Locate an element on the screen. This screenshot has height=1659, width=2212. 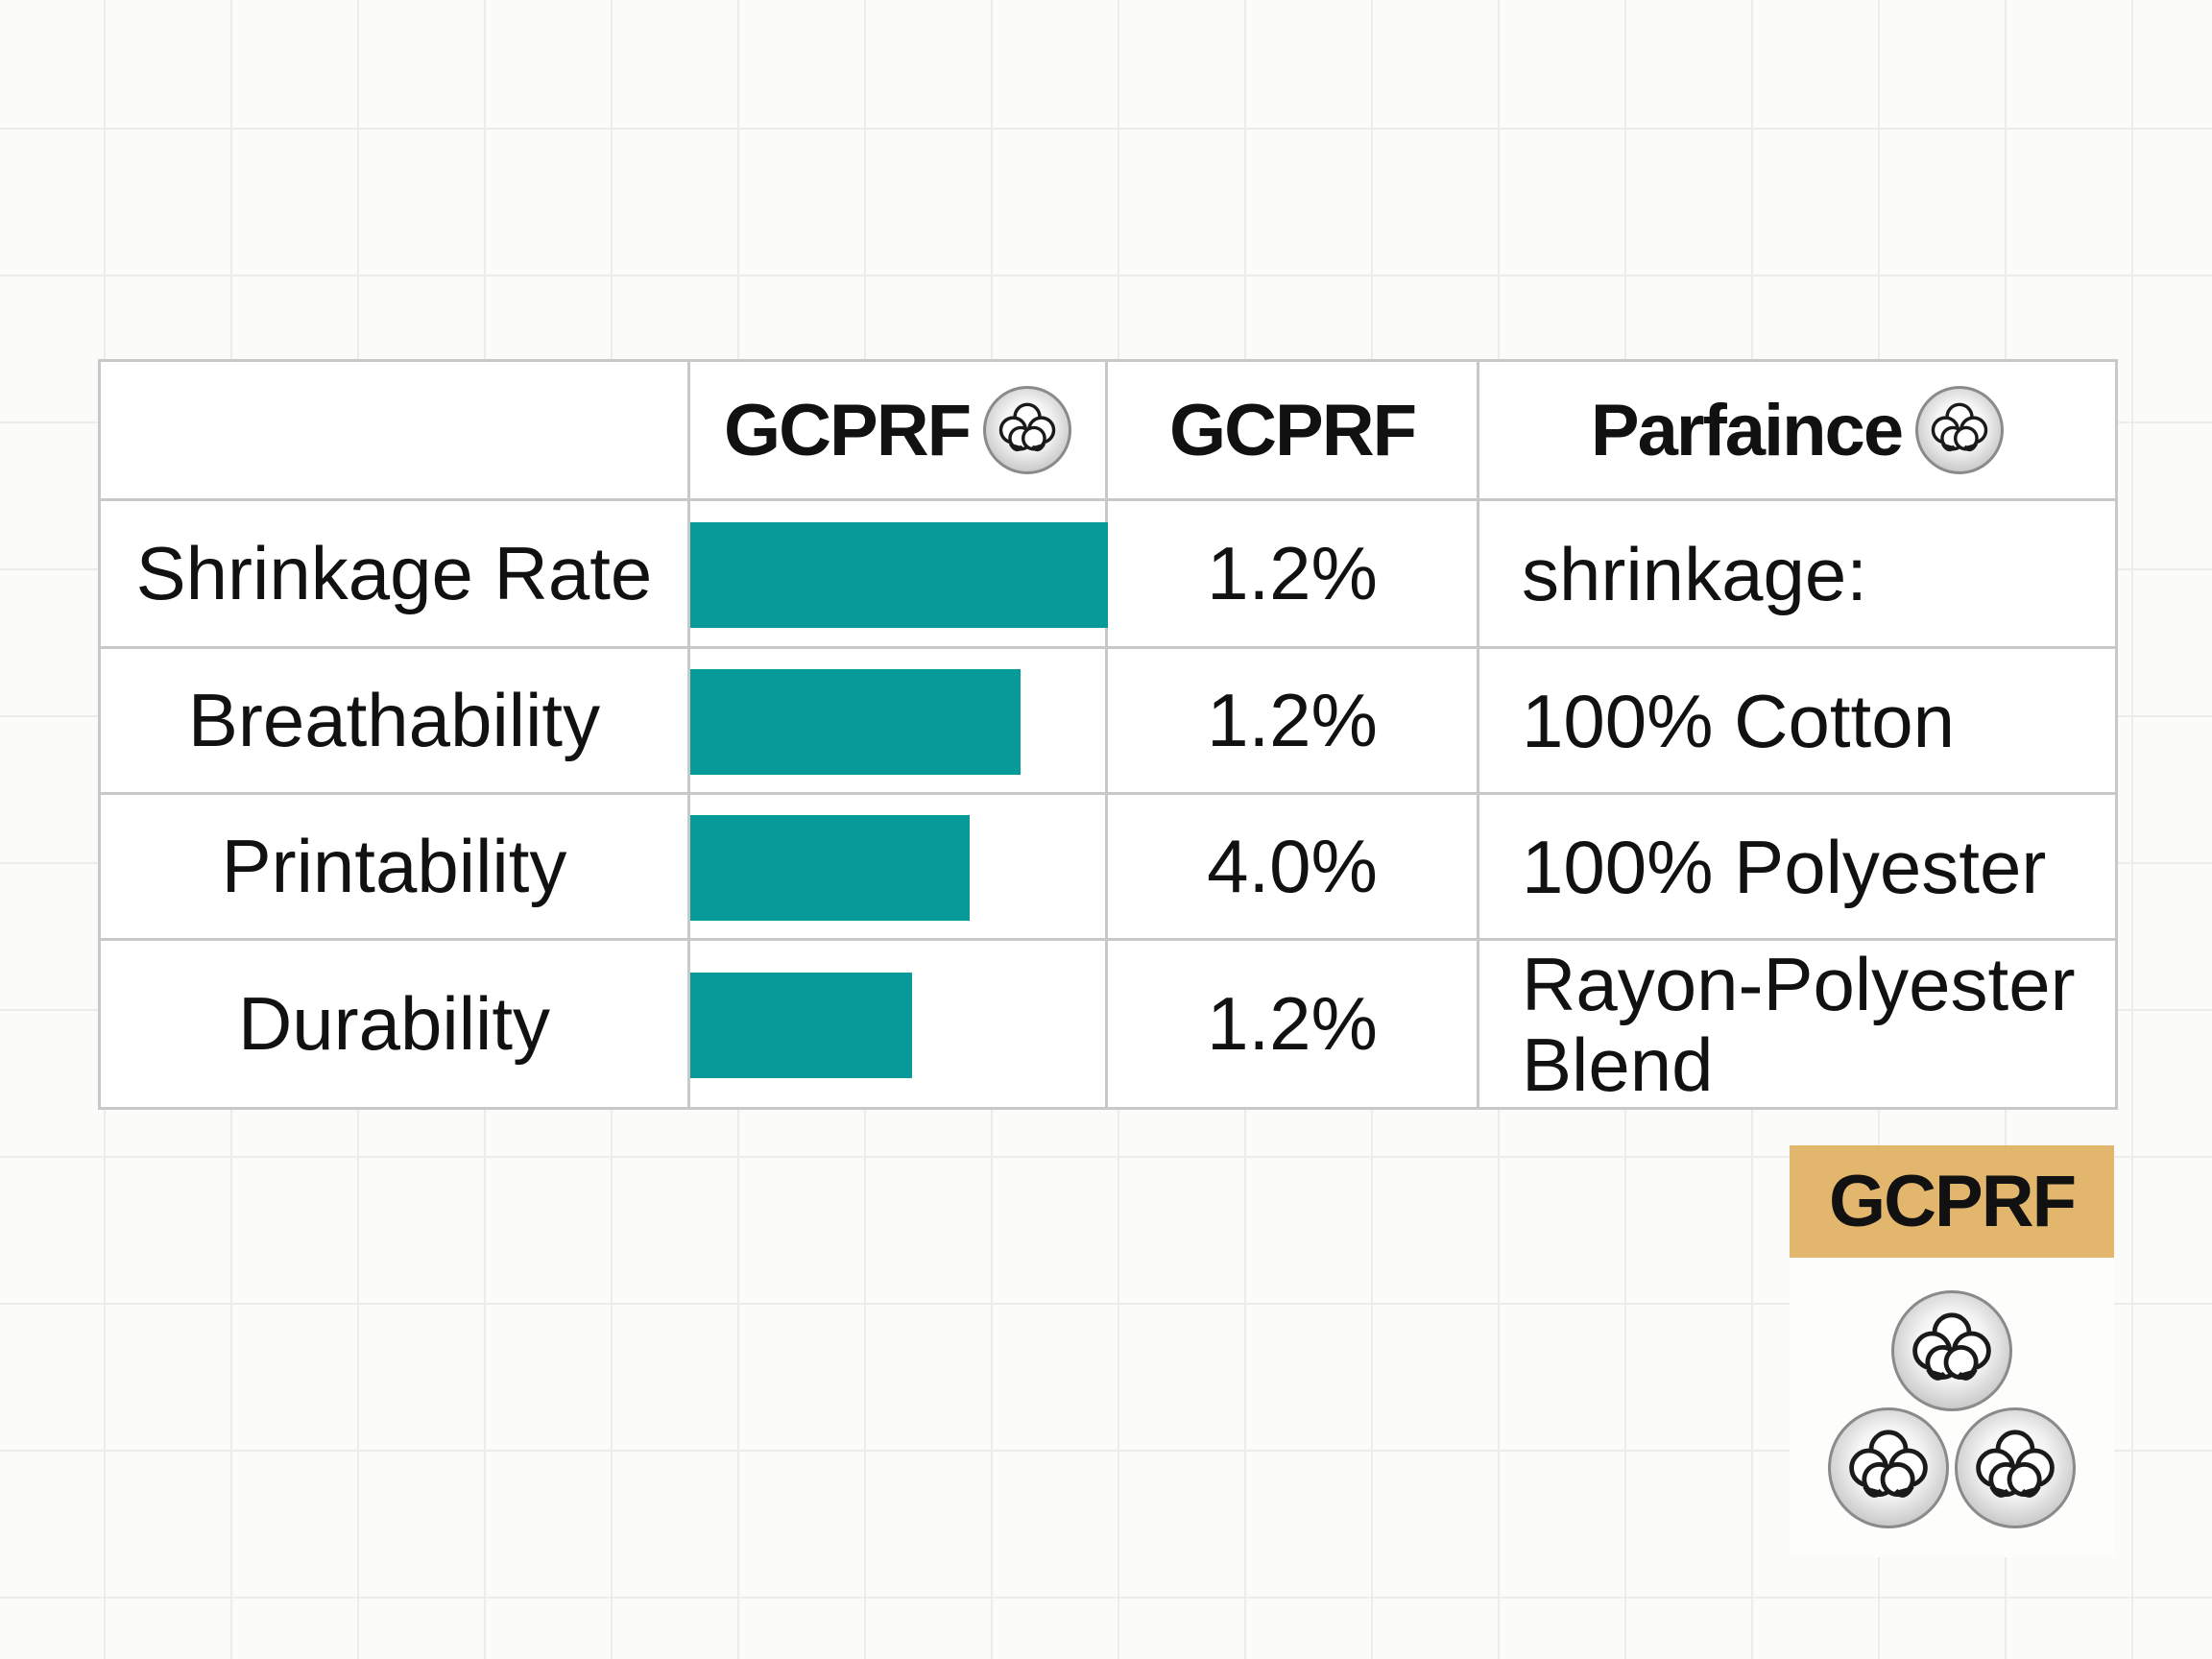
bar-breathability is located at coordinates (855, 722).